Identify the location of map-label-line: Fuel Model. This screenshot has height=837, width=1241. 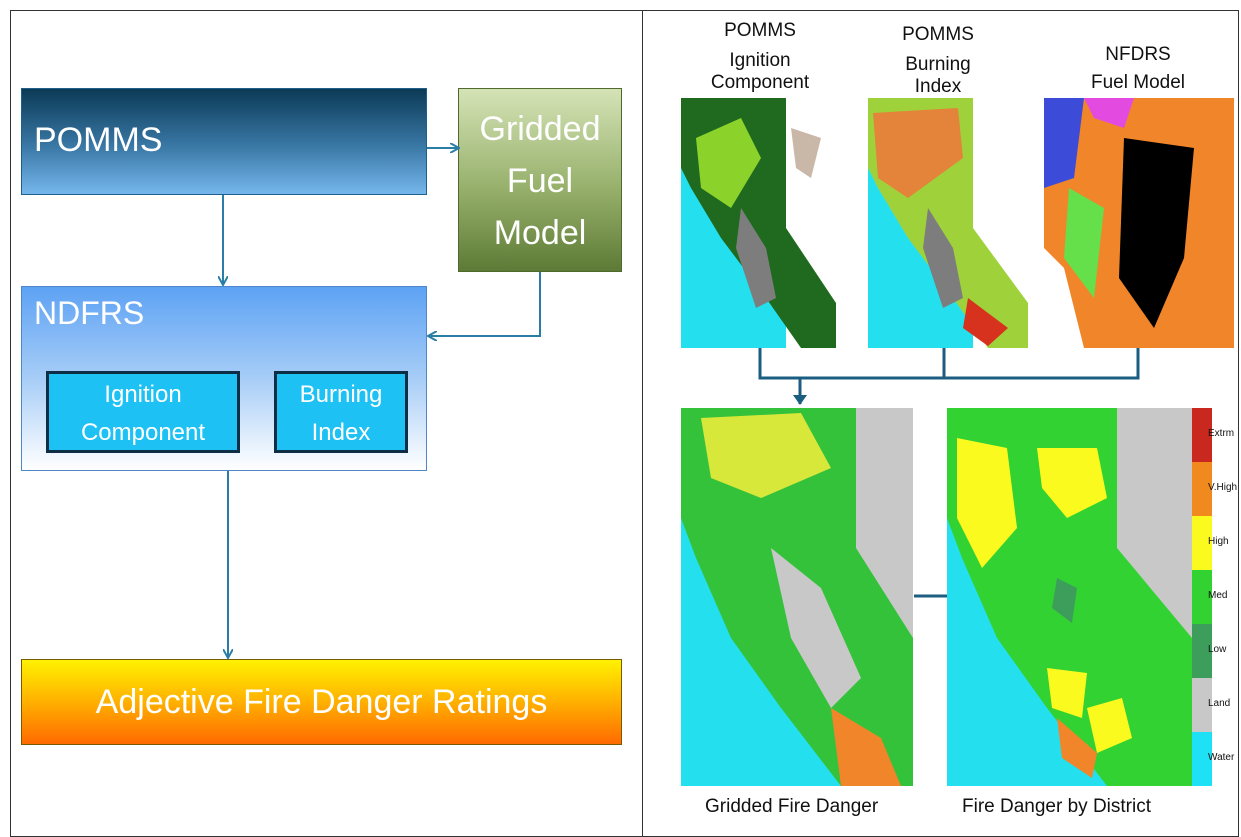
(1138, 82).